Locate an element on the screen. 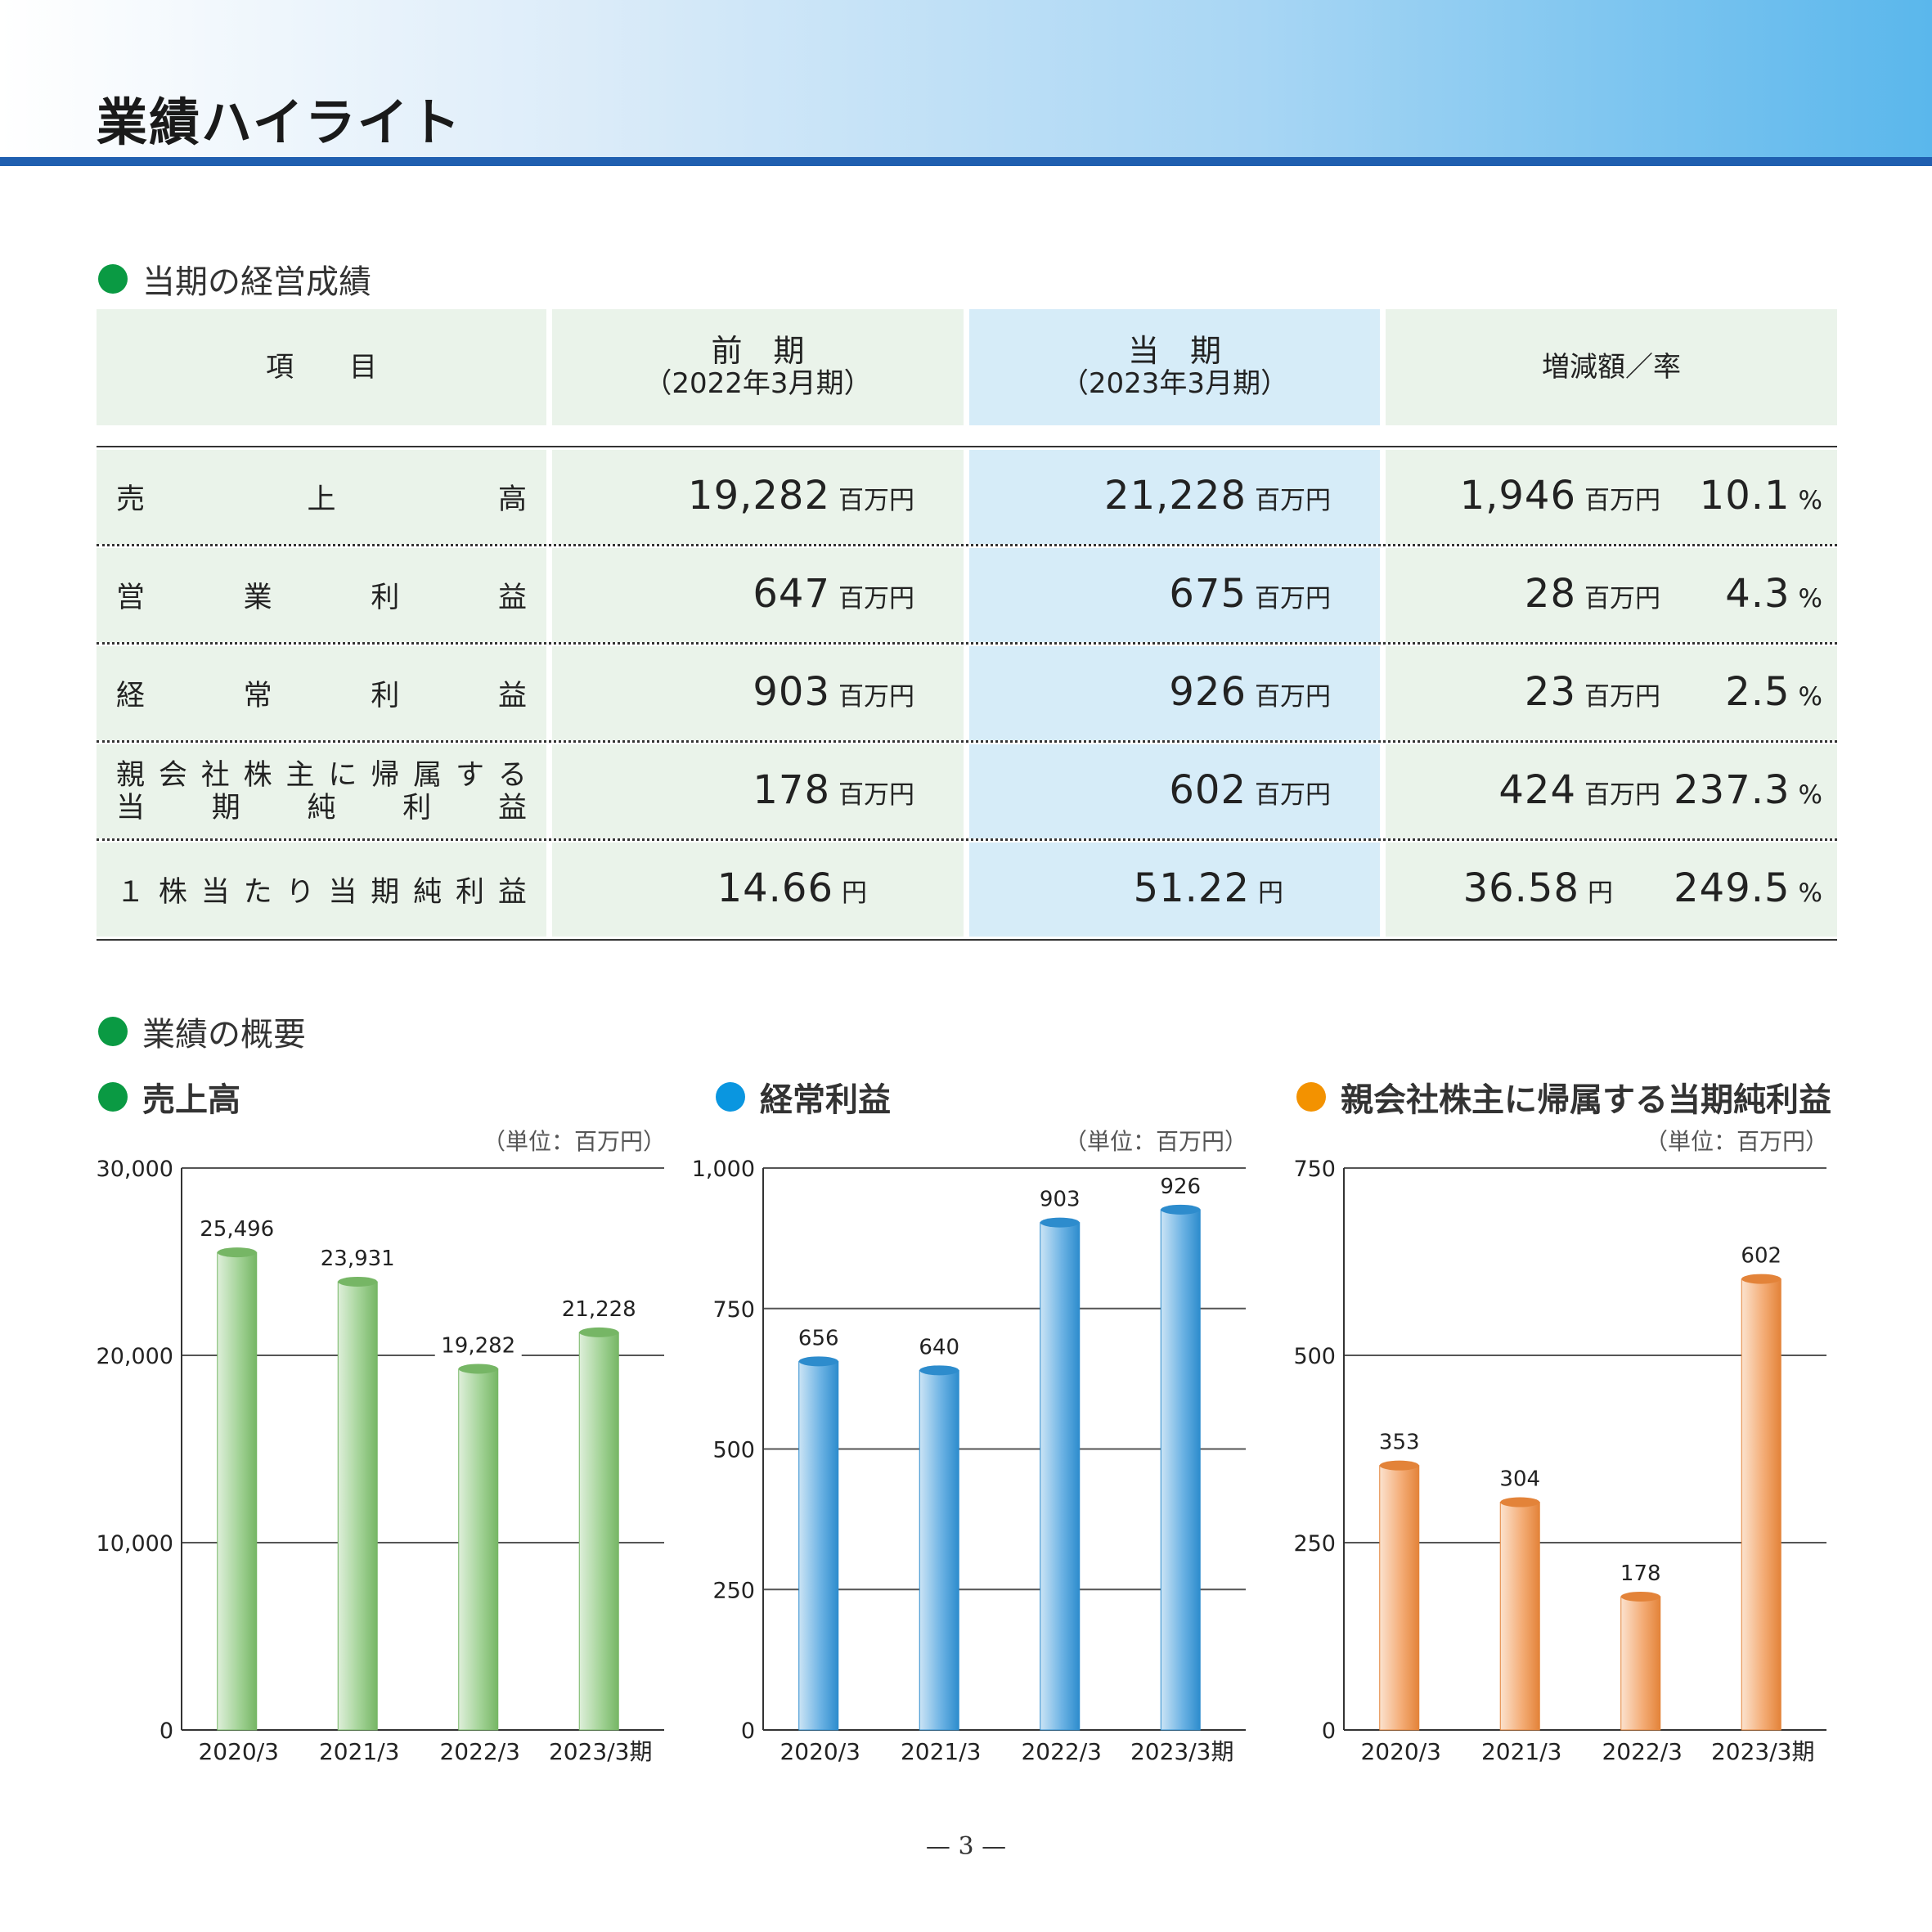 This screenshot has width=1932, height=1932. rate-value-number: 4.3 is located at coordinates (1757, 594).